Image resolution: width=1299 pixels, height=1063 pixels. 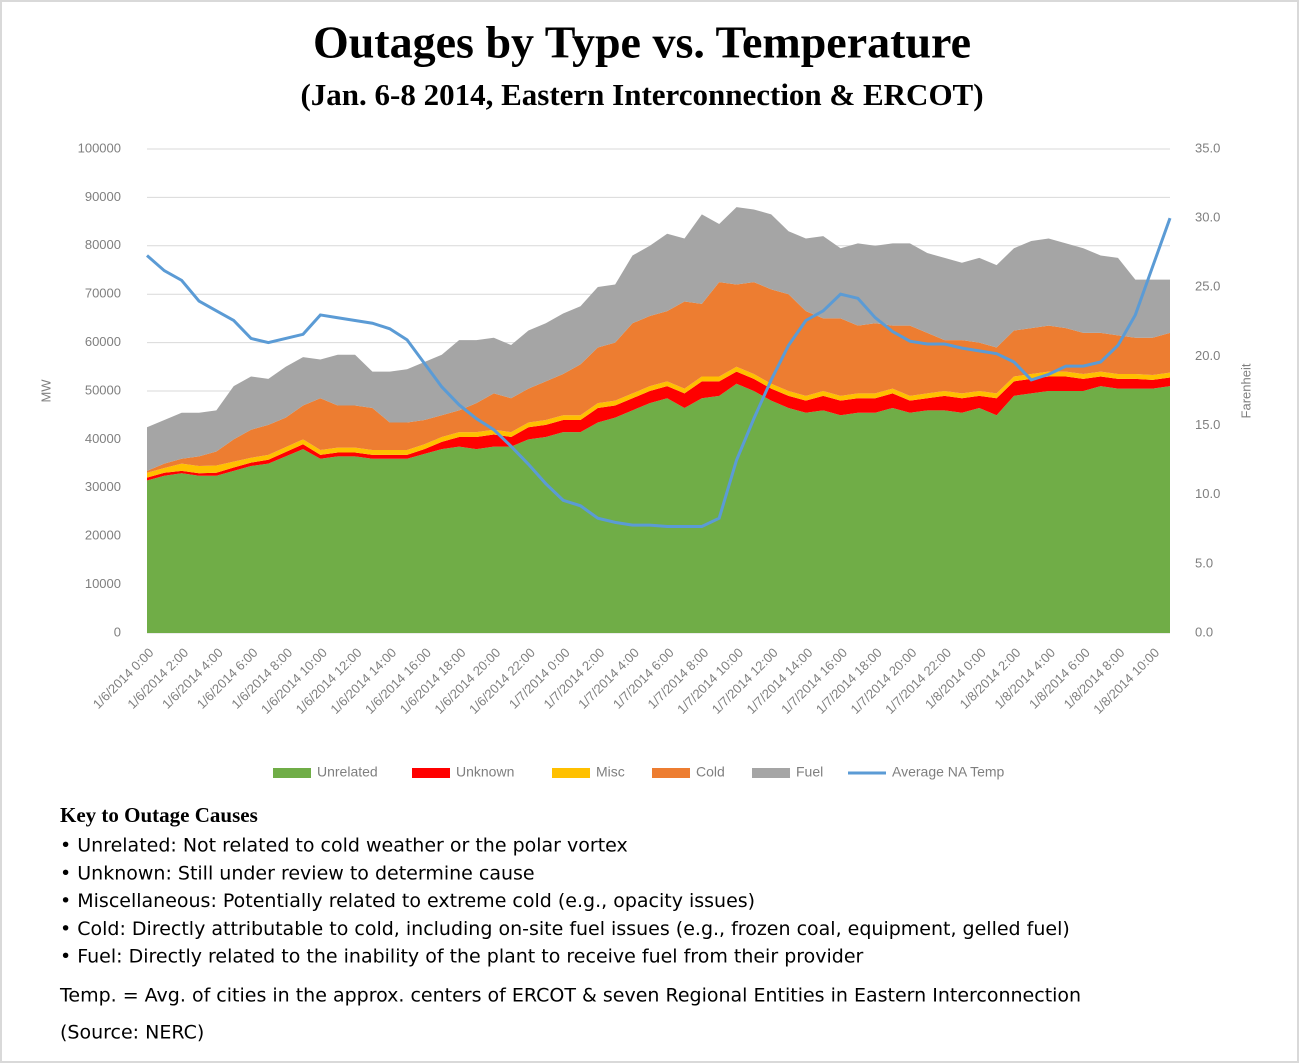 I want to click on y-tick-label: 40000, so click(x=103, y=438).